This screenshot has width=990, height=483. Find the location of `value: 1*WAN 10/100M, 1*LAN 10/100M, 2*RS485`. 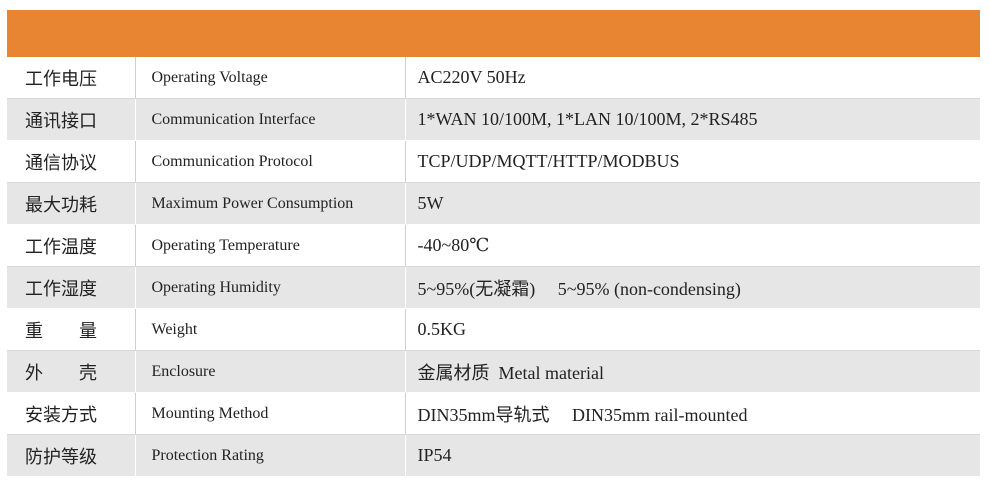

value: 1*WAN 10/100M, 1*LAN 10/100M, 2*RS485 is located at coordinates (692, 119).